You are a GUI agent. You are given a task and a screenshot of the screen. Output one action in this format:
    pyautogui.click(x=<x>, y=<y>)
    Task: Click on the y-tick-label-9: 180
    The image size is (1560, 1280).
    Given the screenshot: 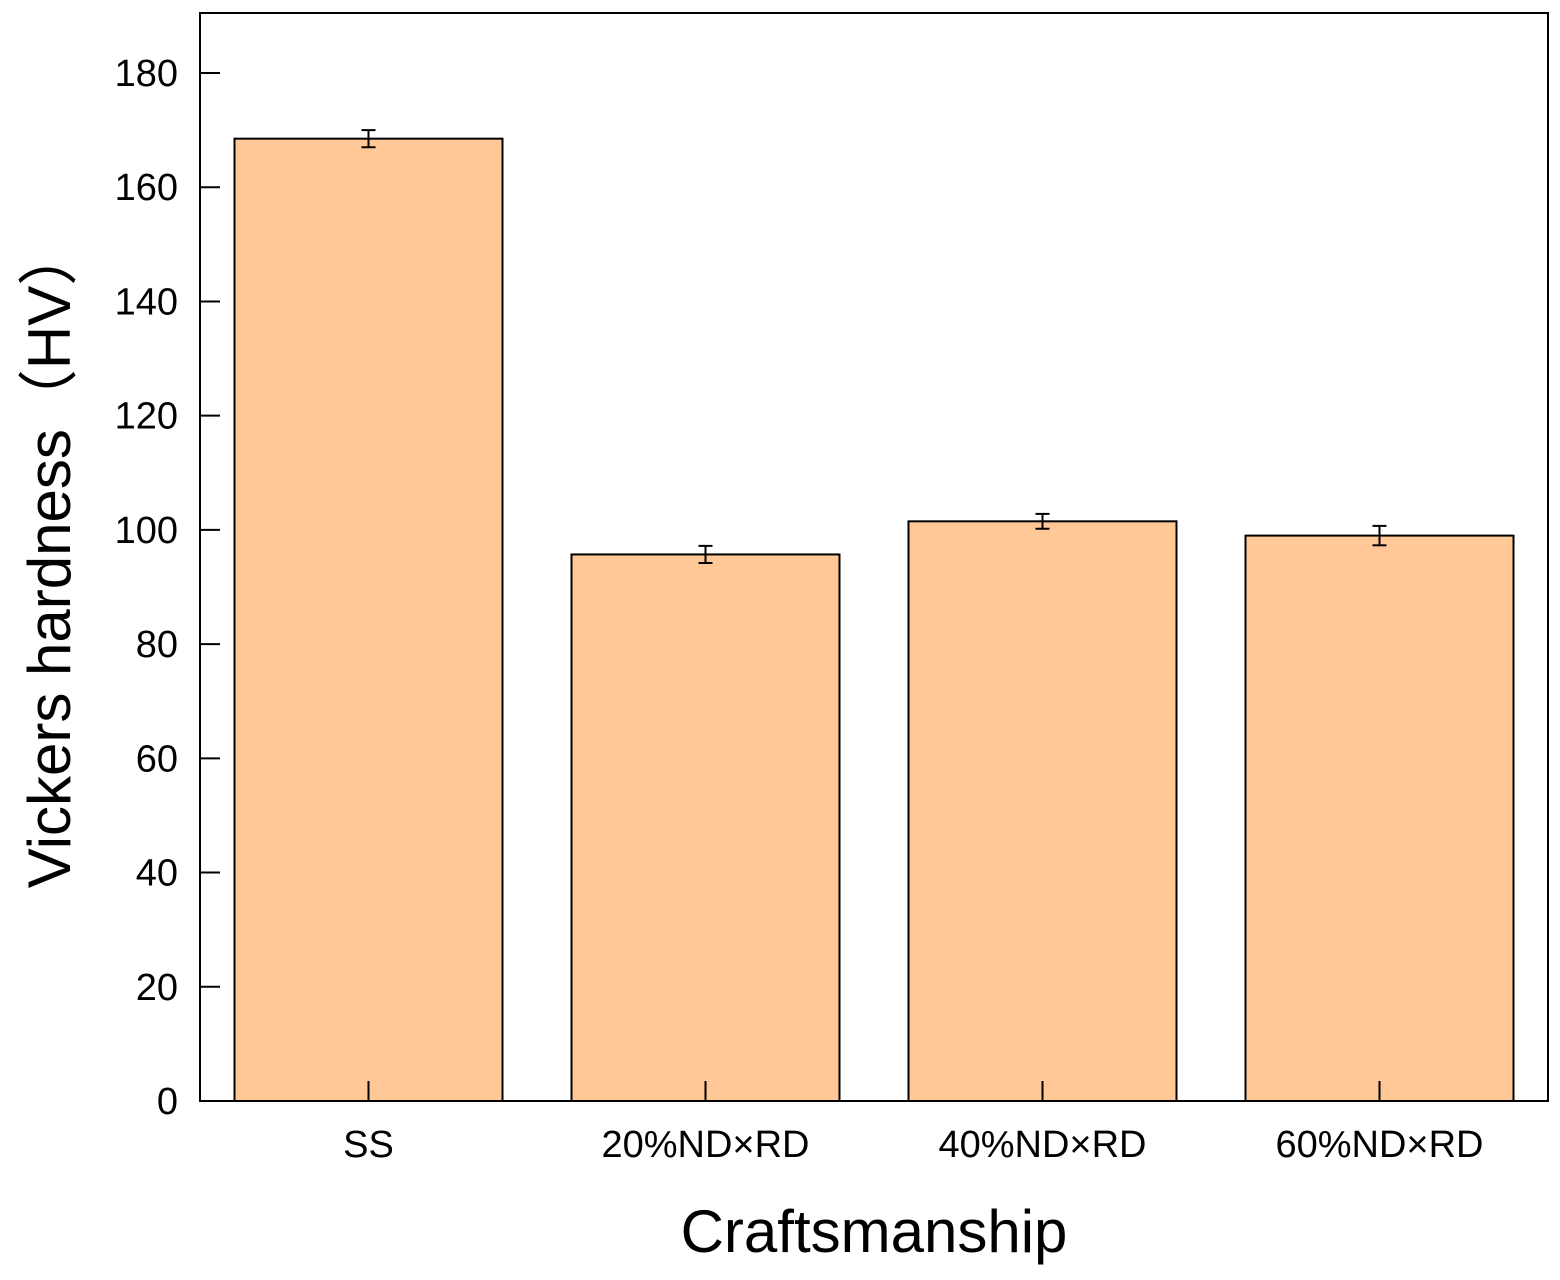 What is the action you would take?
    pyautogui.click(x=146, y=74)
    